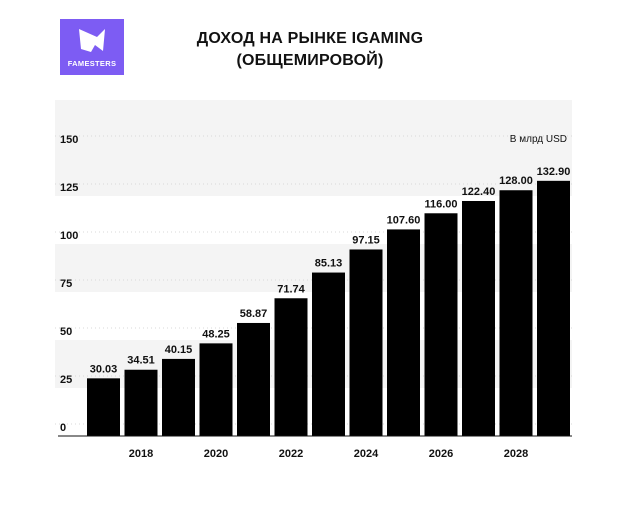 The image size is (626, 520). What do you see at coordinates (366, 240) in the screenshot?
I see `bar-value-label: 97.15` at bounding box center [366, 240].